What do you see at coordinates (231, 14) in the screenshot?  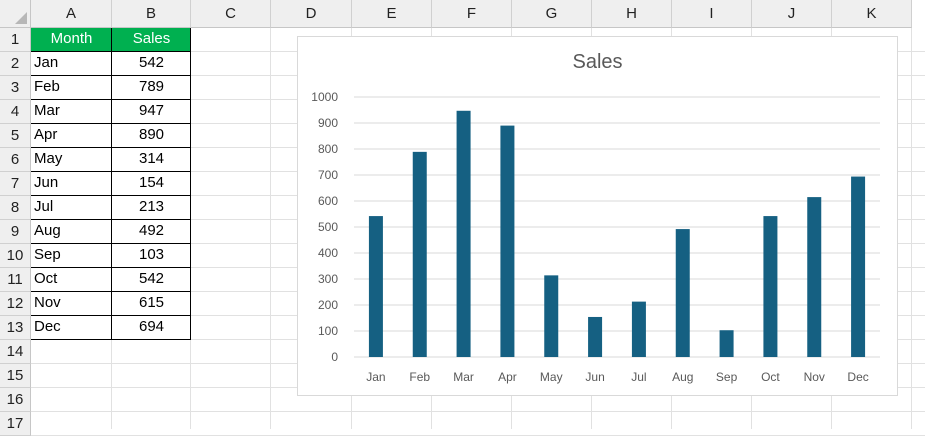 I see `column-header-c: C` at bounding box center [231, 14].